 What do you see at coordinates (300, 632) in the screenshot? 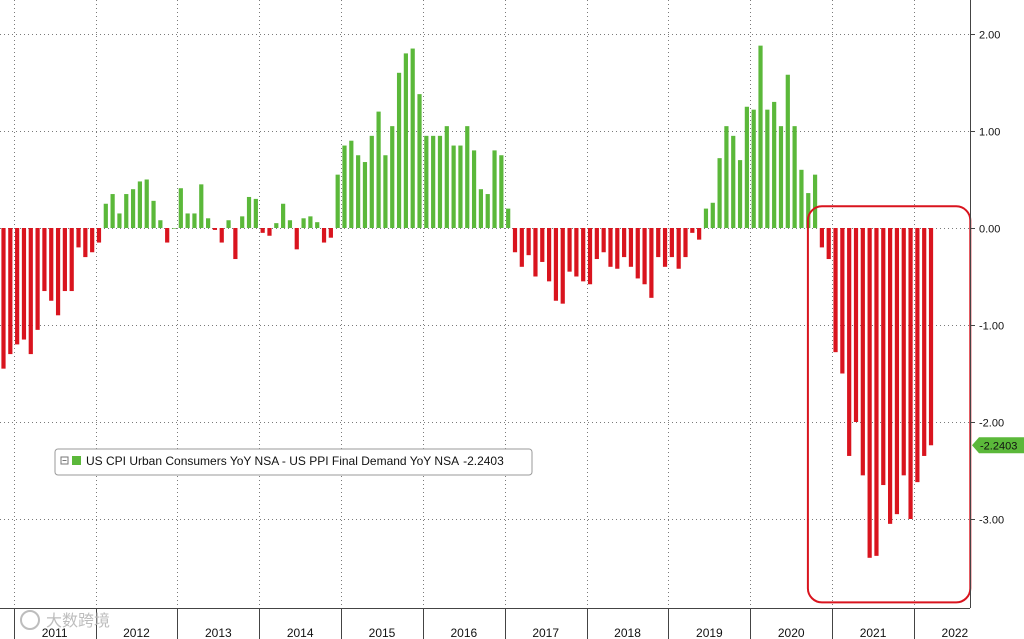
I see `x-tick-label: 2014` at bounding box center [300, 632].